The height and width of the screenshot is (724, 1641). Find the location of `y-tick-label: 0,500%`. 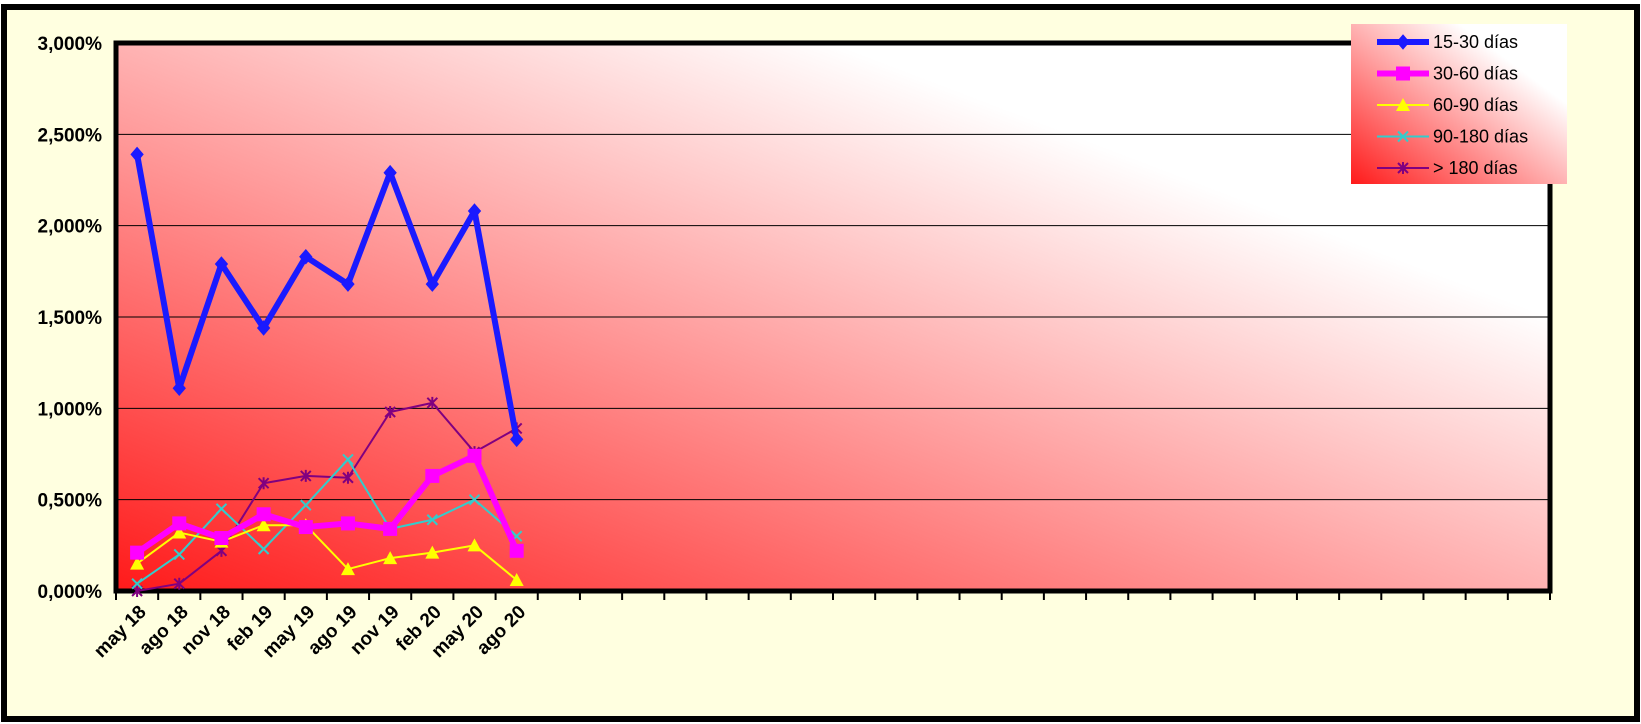

y-tick-label: 0,500% is located at coordinates (70, 501).